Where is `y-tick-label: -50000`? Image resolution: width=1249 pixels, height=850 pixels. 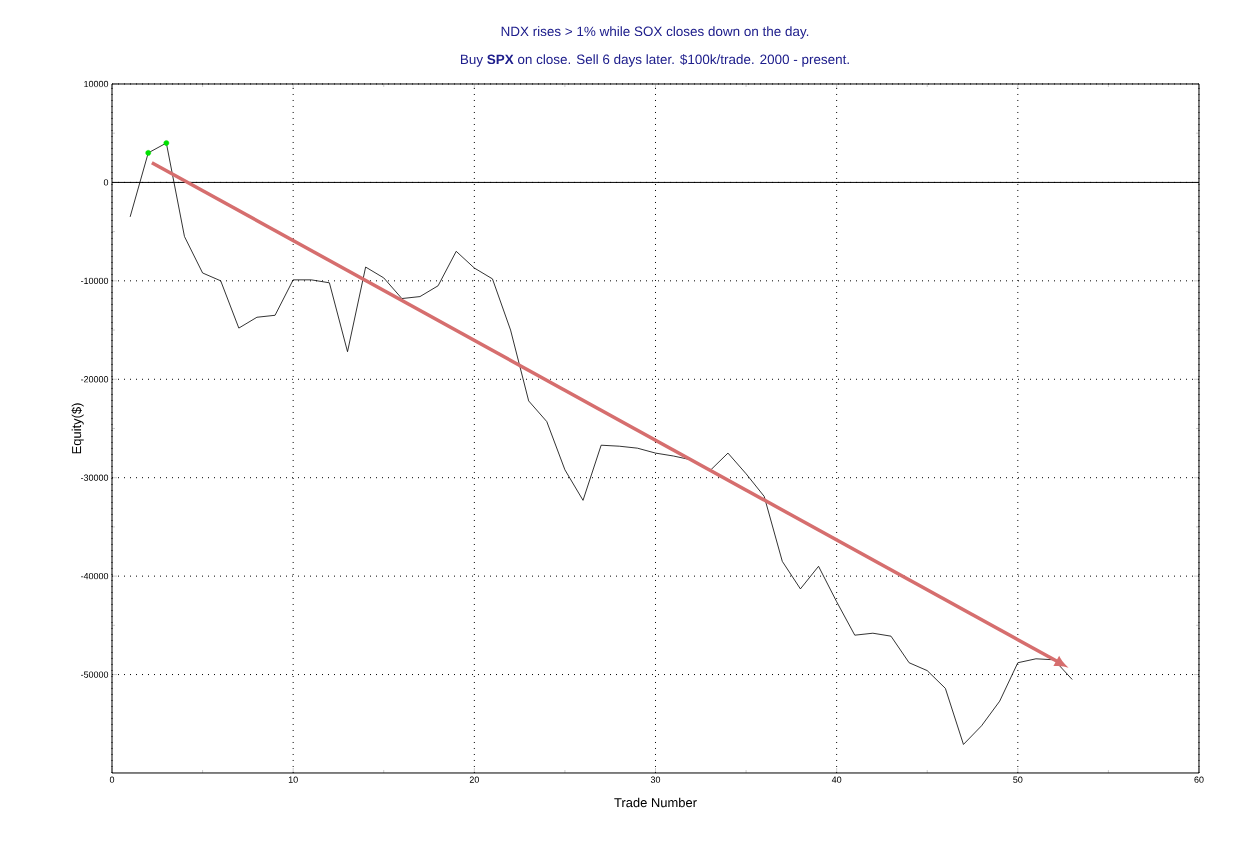
y-tick-label: -50000 is located at coordinates (94, 674).